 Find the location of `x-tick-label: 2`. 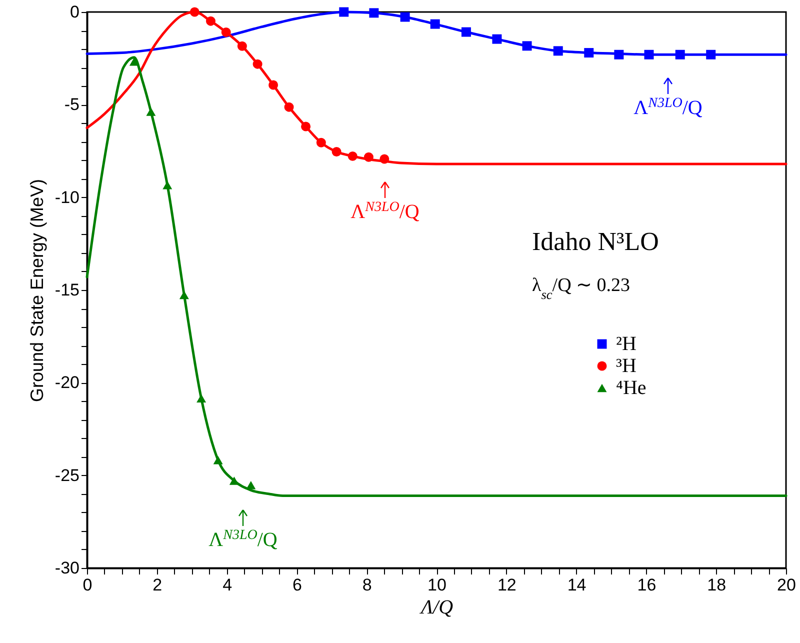

x-tick-label: 2 is located at coordinates (157, 585).